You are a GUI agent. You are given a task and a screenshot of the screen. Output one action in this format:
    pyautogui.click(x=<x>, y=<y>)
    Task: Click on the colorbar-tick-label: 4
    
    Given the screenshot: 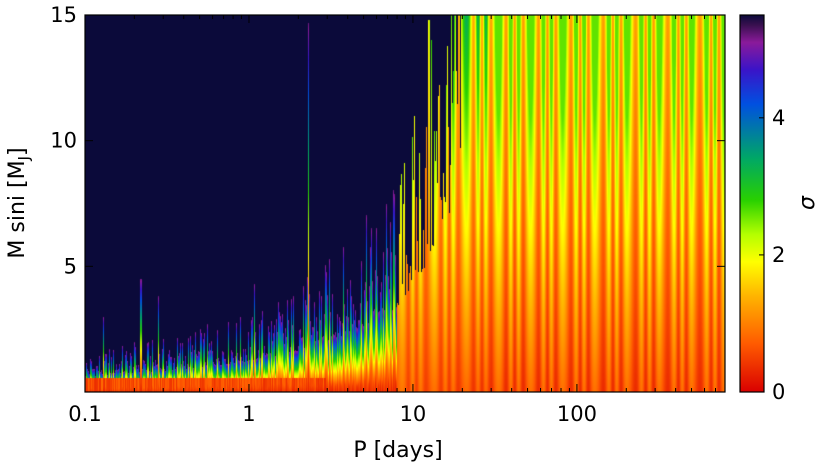 What is the action you would take?
    pyautogui.click(x=778, y=118)
    